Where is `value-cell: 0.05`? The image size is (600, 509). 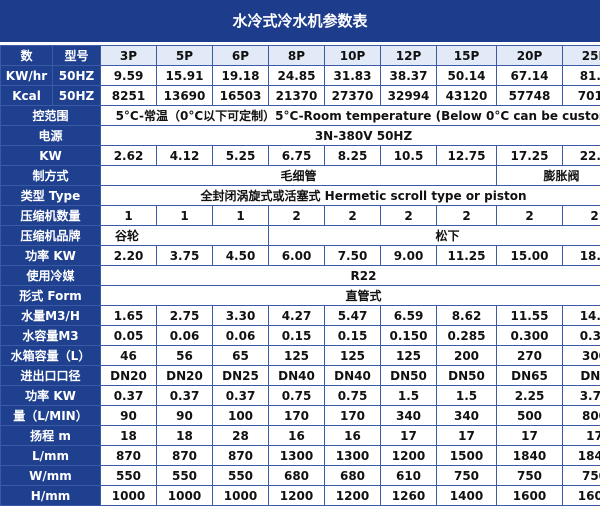
value-cell: 0.05 is located at coordinates (128, 335).